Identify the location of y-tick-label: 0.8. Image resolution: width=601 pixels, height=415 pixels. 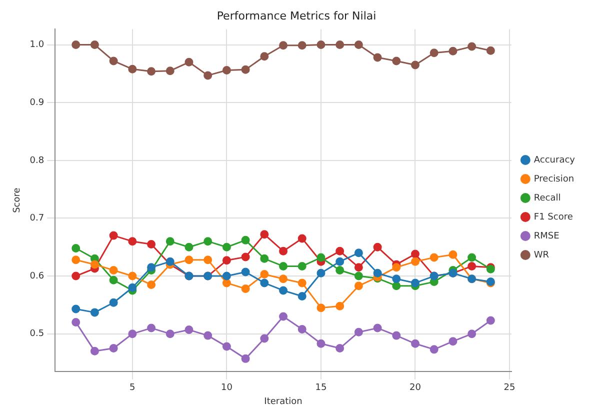
(37, 161).